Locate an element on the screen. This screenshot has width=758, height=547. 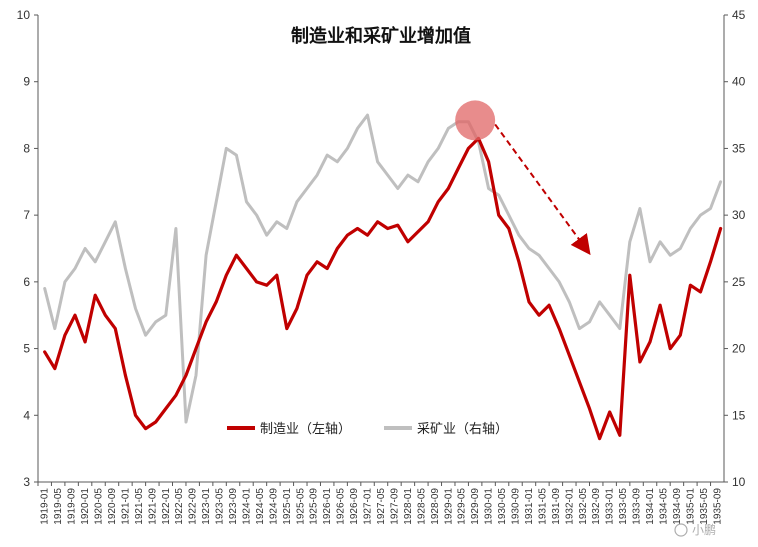
x-tick-label: 1930-05 is located at coordinates (502, 506).